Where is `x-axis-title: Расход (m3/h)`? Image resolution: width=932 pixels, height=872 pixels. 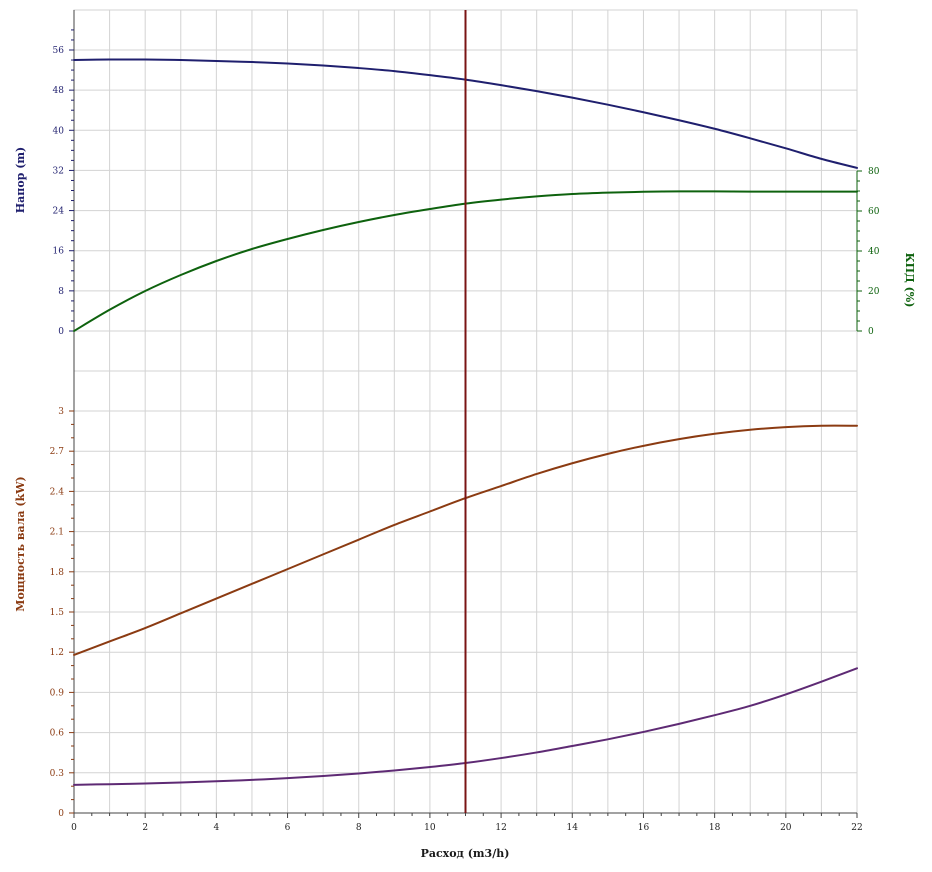 x-axis-title: Расход (m3/h) is located at coordinates (465, 853).